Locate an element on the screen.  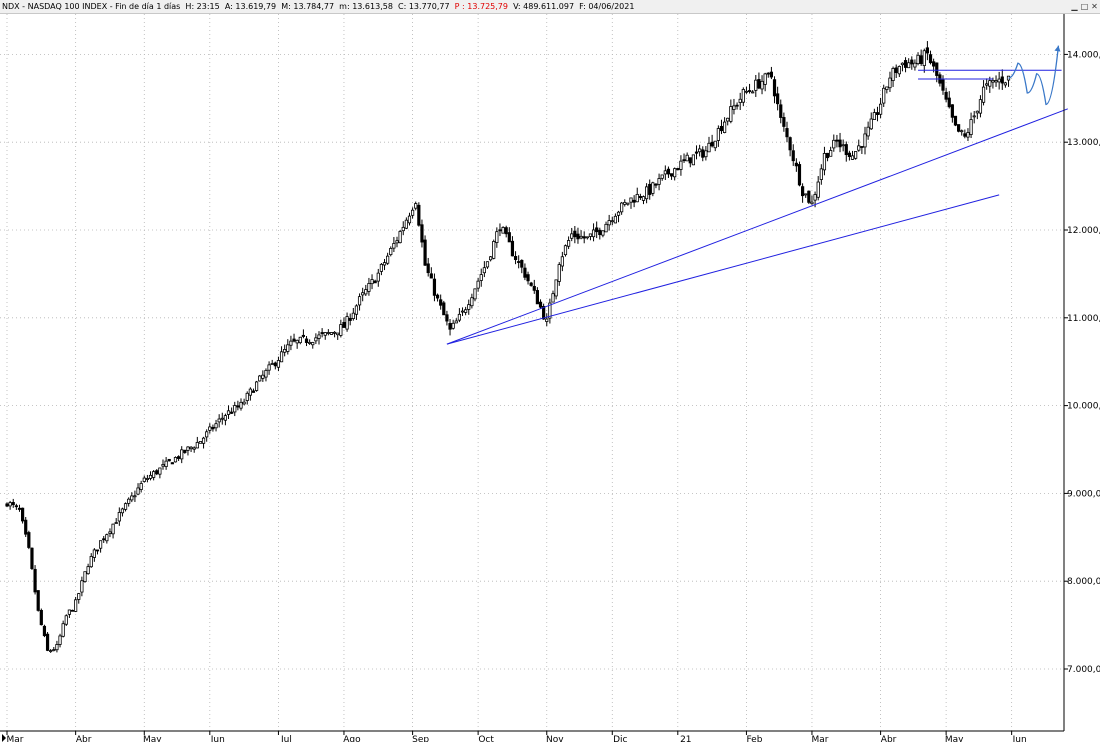
header-period: Fin de día 1 días is located at coordinates (148, 6).